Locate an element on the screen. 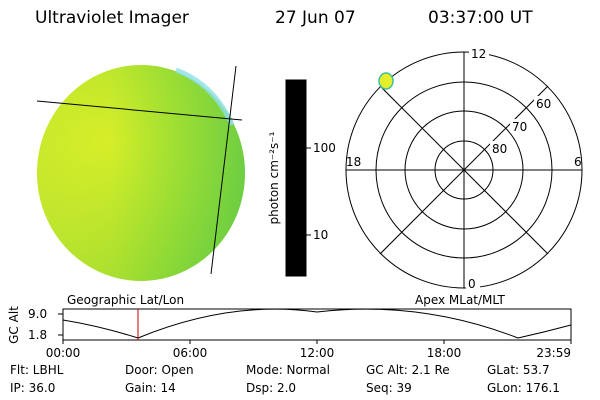 The width and height of the screenshot is (600, 400). disk-limb-glow is located at coordinates (205, 96).